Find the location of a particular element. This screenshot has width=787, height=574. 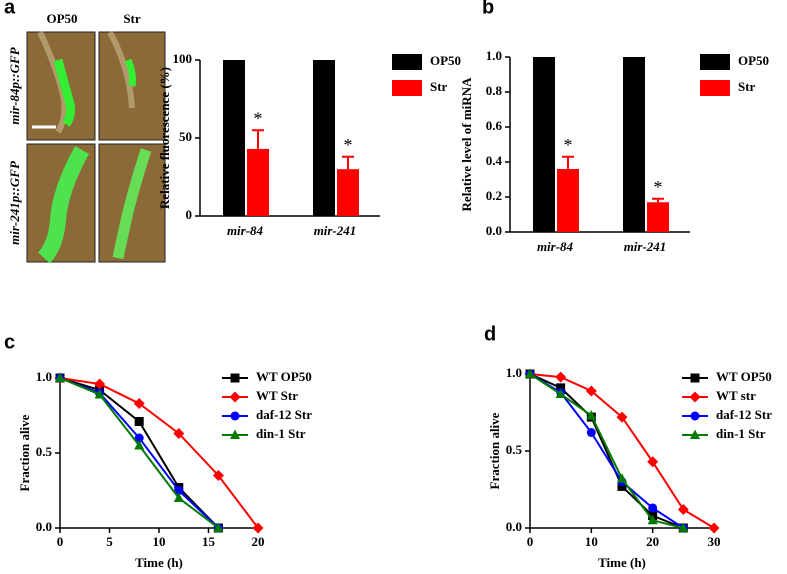

x-tick-label: 30 is located at coordinates (714, 541).